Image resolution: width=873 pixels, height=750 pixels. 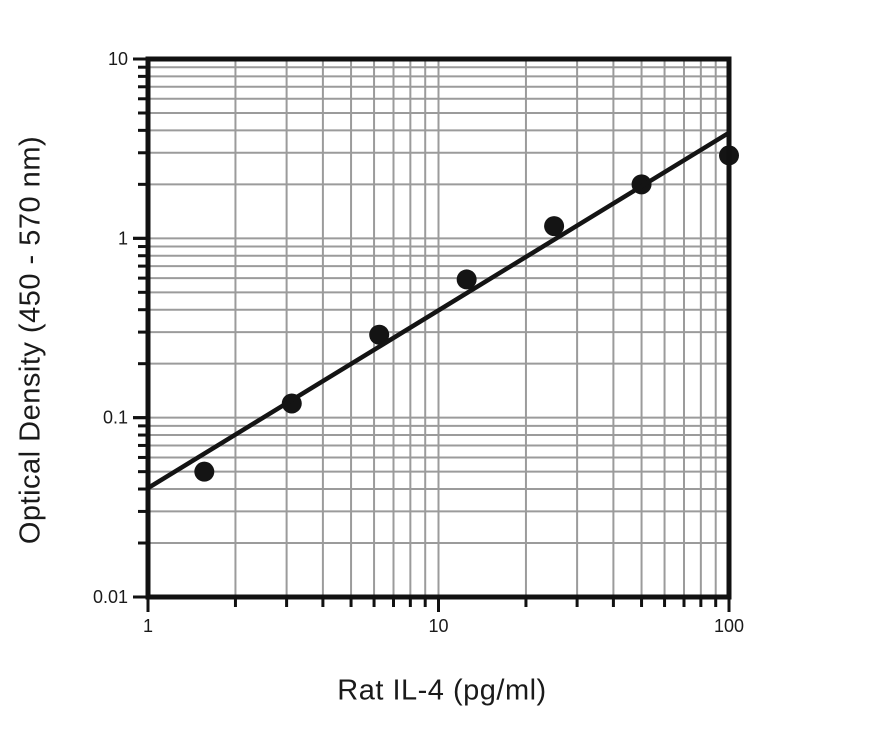 What do you see at coordinates (438, 626) in the screenshot?
I see `x-tick-label: 10` at bounding box center [438, 626].